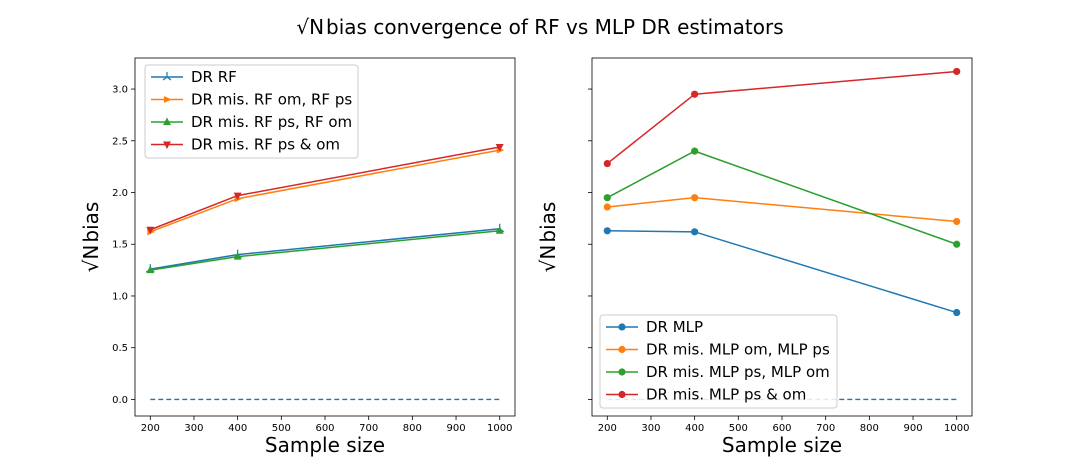 Image resolution: width=1080 pixels, height=475 pixels. I want to click on y-tick-label: 1.0, so click(120, 296).